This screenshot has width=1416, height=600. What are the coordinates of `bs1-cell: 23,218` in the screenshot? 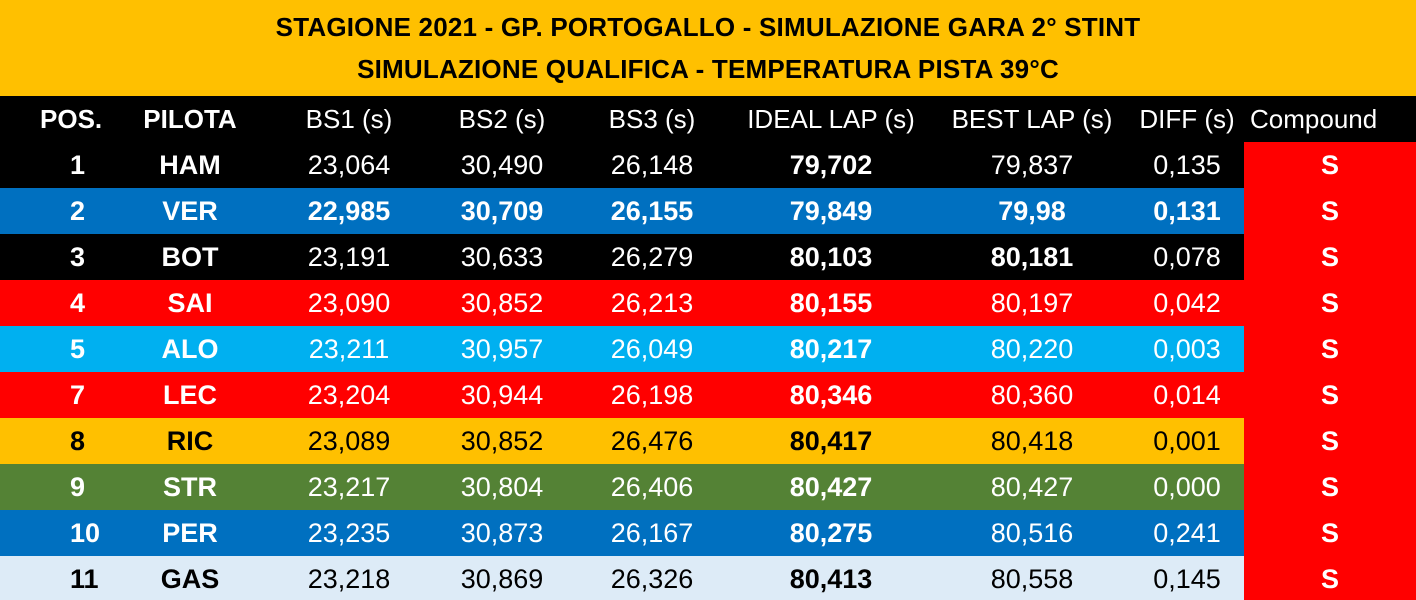 It's located at (349, 578).